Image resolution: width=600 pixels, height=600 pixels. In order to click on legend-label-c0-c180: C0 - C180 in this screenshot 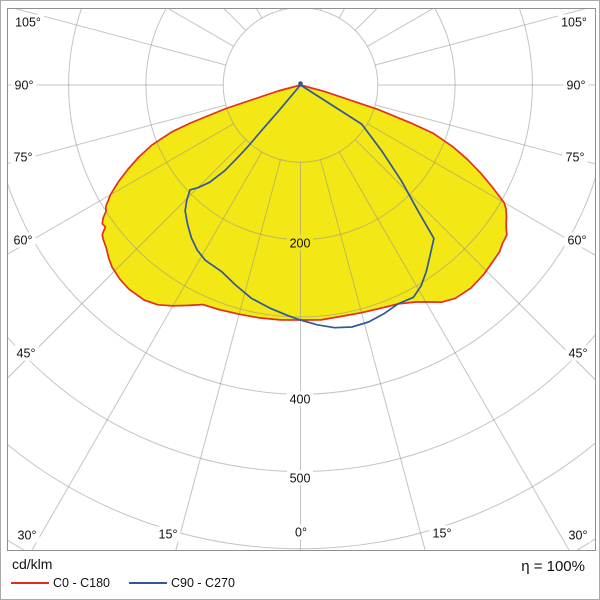, I will do `click(81, 583)`.